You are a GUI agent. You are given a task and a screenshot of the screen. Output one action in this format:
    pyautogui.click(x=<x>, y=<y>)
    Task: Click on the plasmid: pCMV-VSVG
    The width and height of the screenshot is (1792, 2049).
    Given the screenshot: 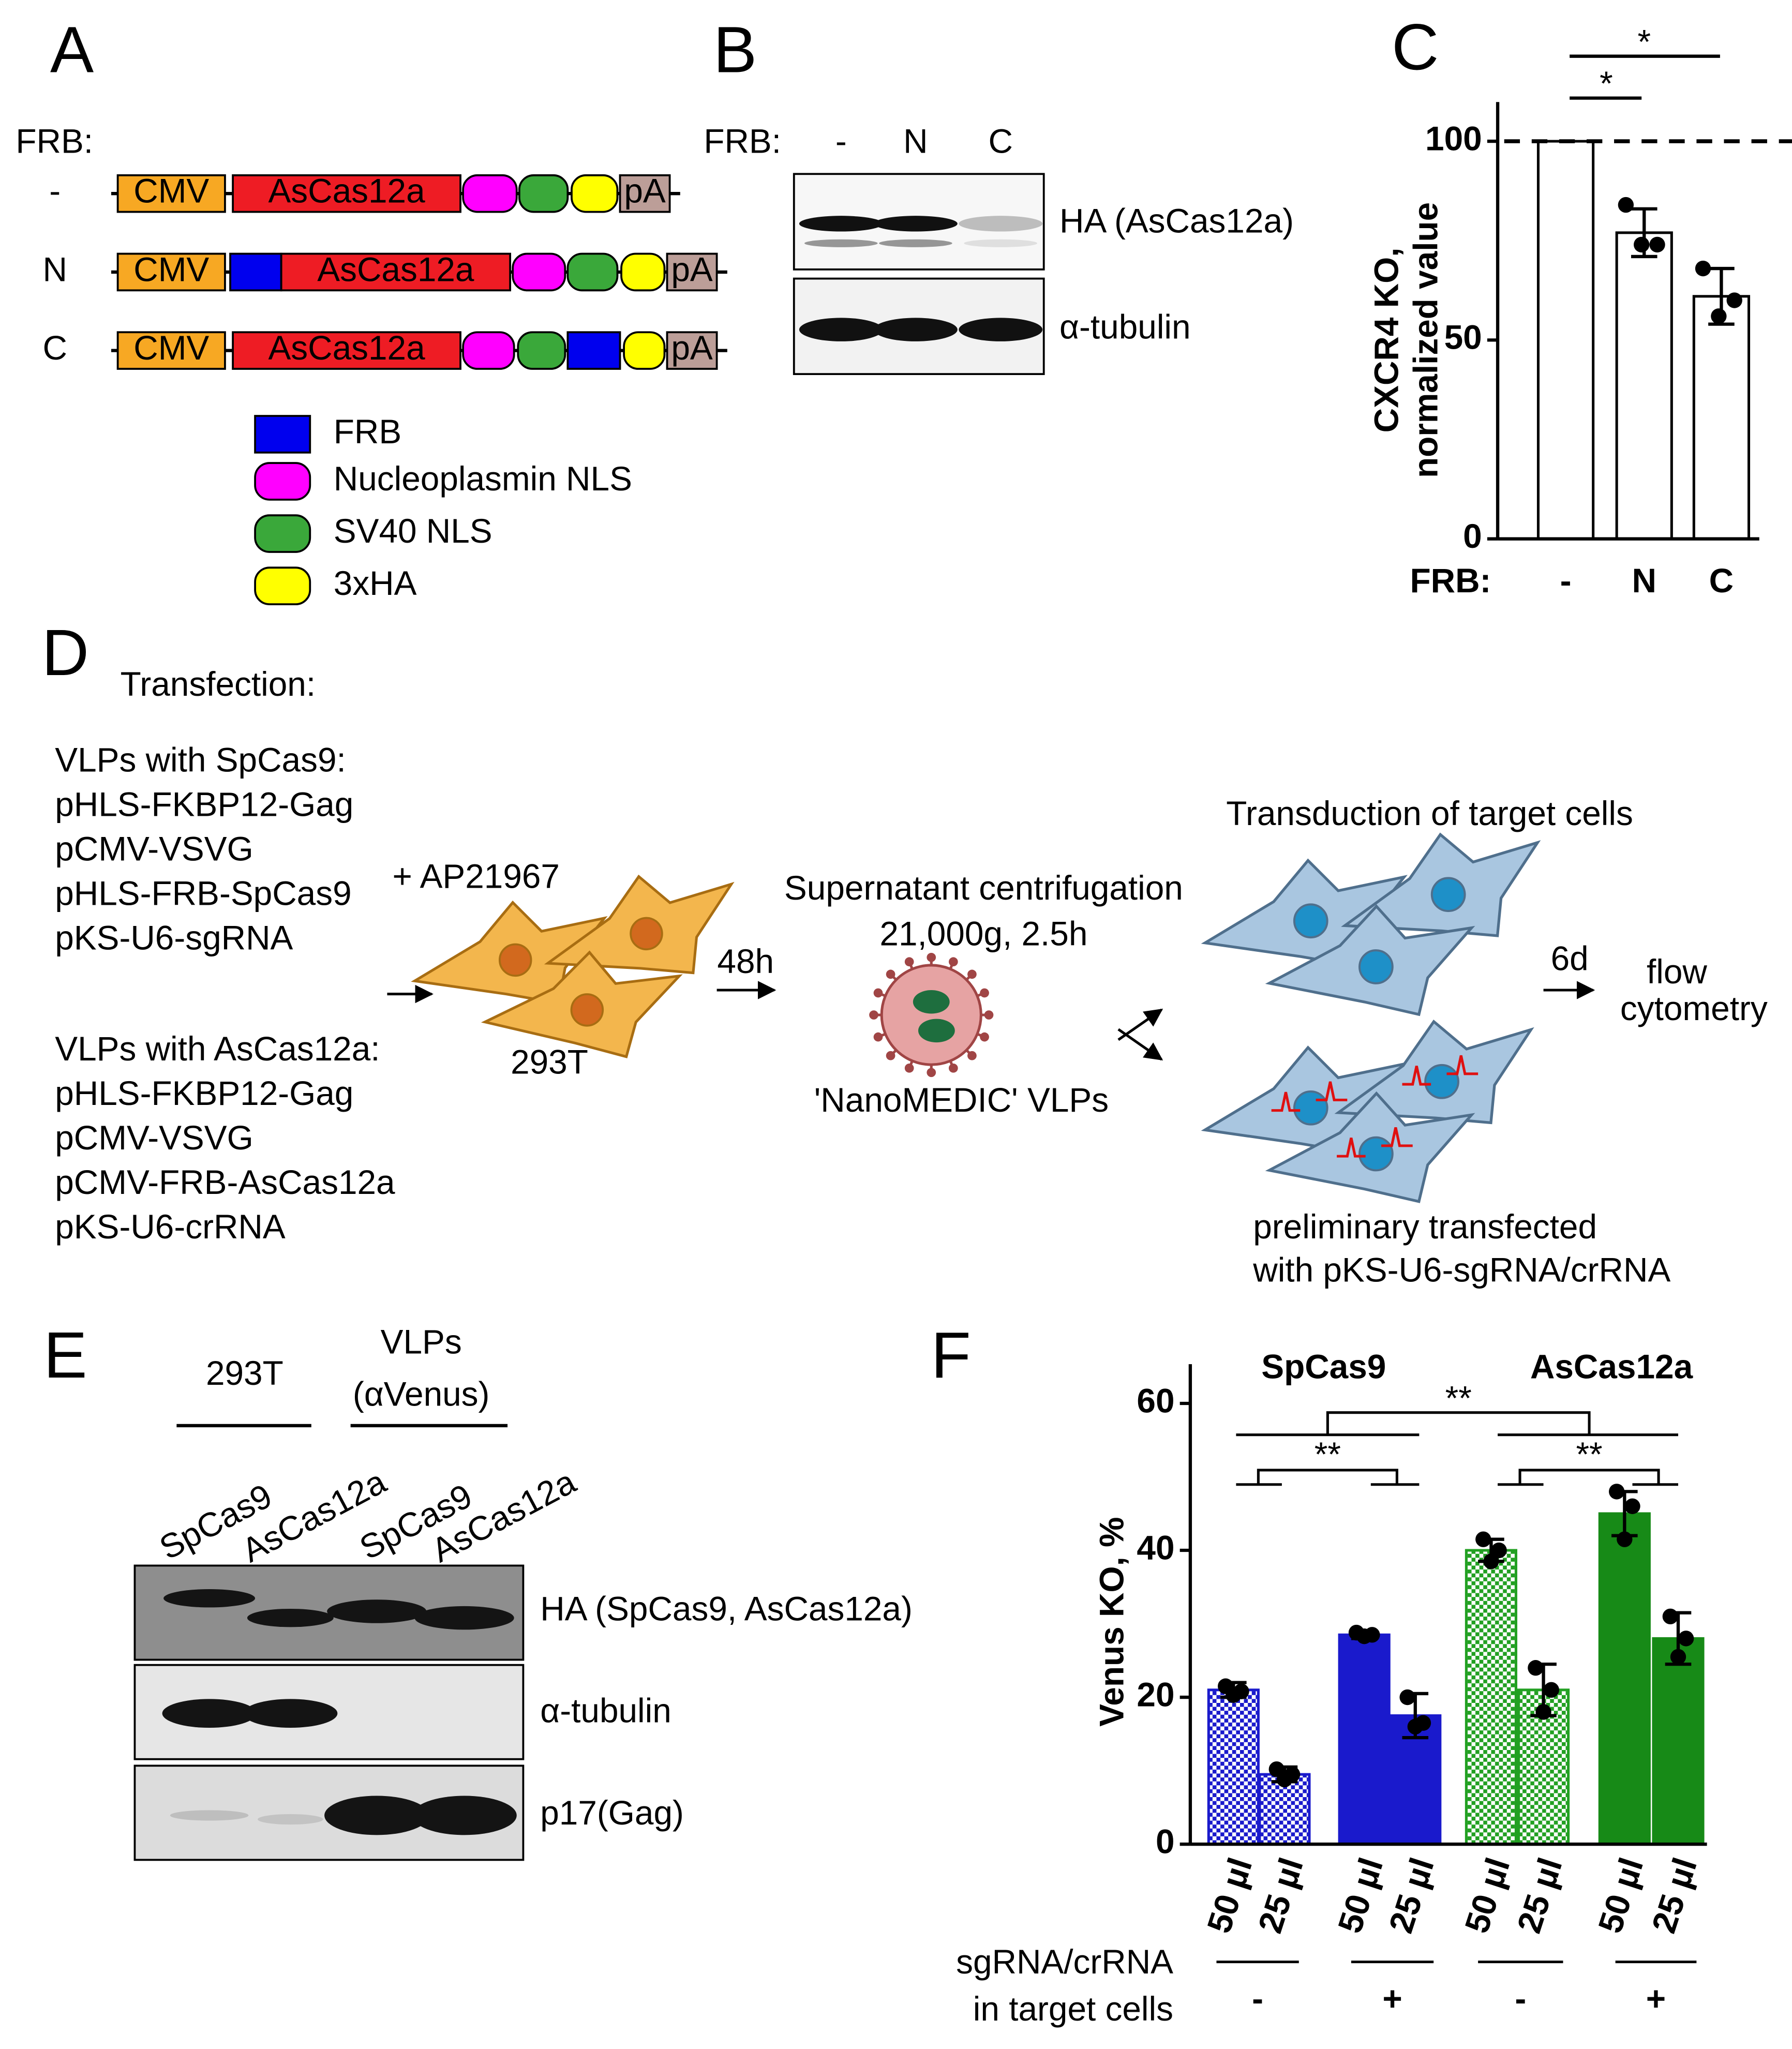 What is the action you would take?
    pyautogui.click(x=154, y=1137)
    